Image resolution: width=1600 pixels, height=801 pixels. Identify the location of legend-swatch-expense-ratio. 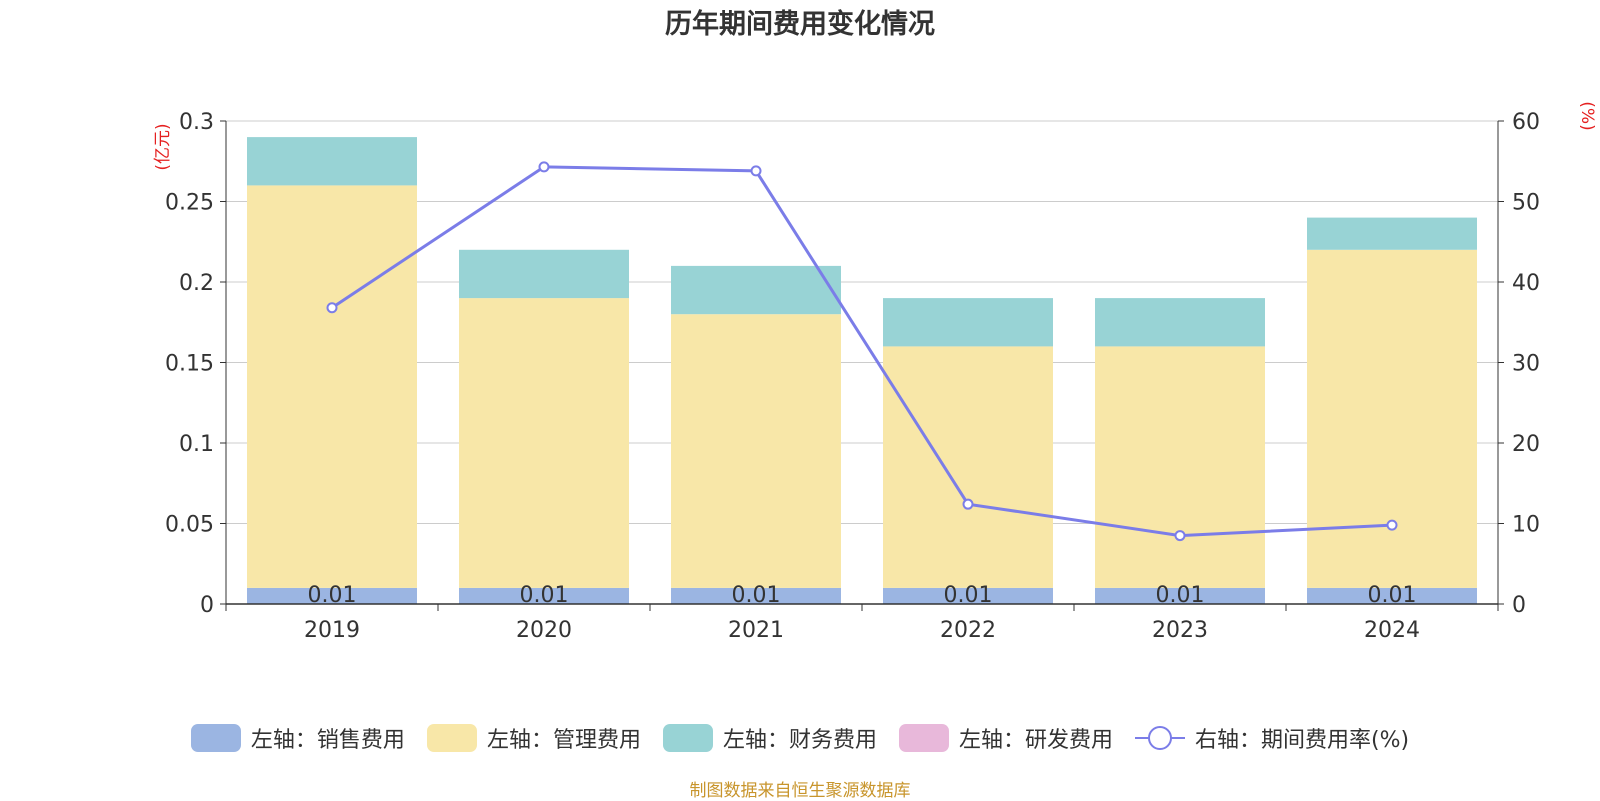
(1159, 738).